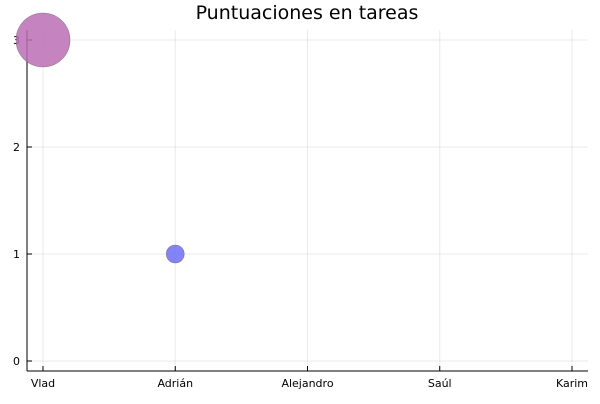 Image resolution: width=600 pixels, height=404 pixels. I want to click on y-tick-label: 2, so click(16, 147).